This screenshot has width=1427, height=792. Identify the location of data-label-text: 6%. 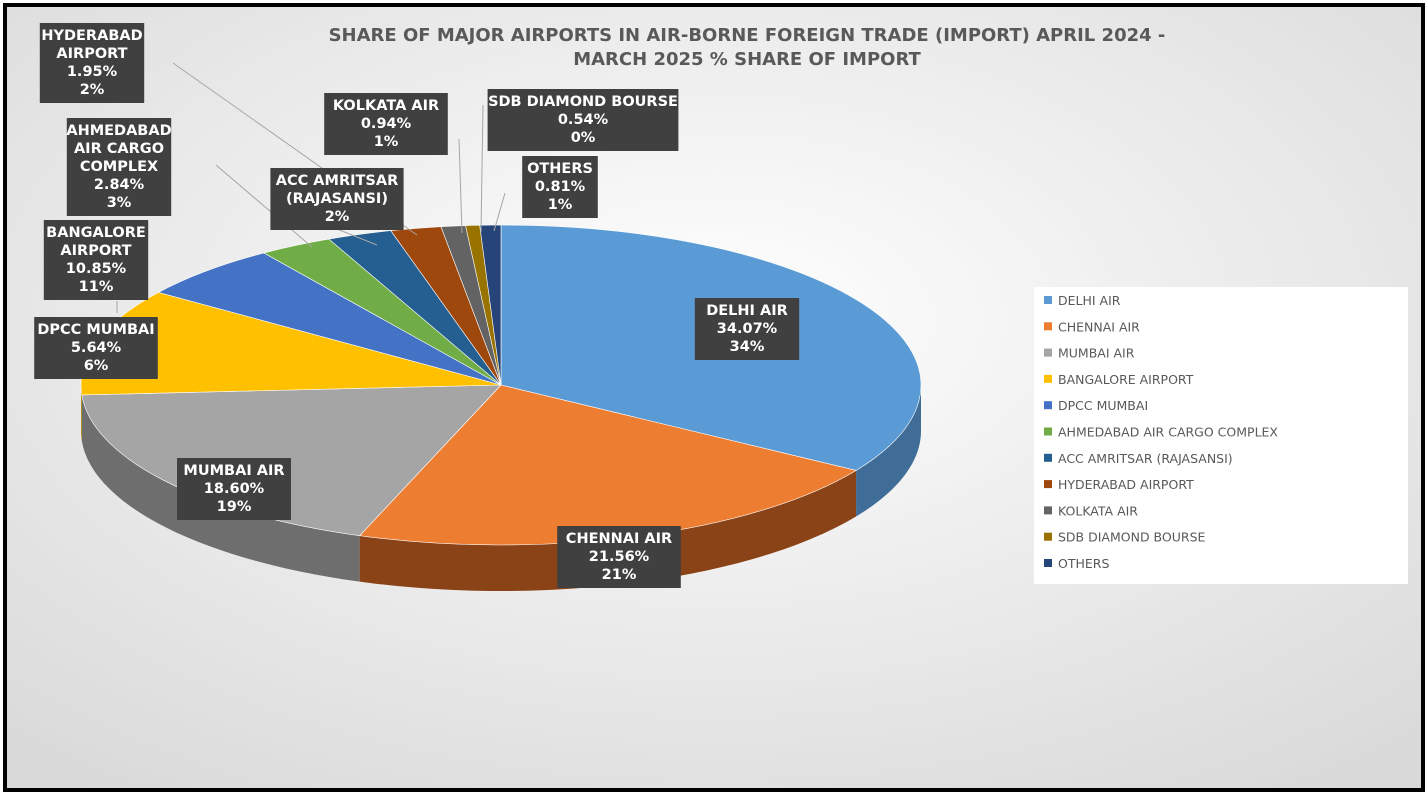
(96, 366).